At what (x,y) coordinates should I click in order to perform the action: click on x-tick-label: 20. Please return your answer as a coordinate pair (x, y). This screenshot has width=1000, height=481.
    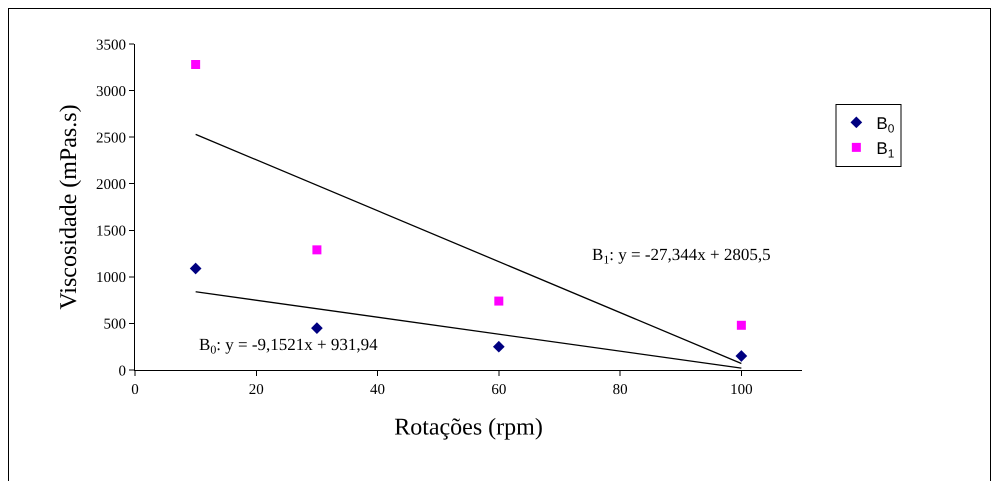
    Looking at the image, I should click on (256, 390).